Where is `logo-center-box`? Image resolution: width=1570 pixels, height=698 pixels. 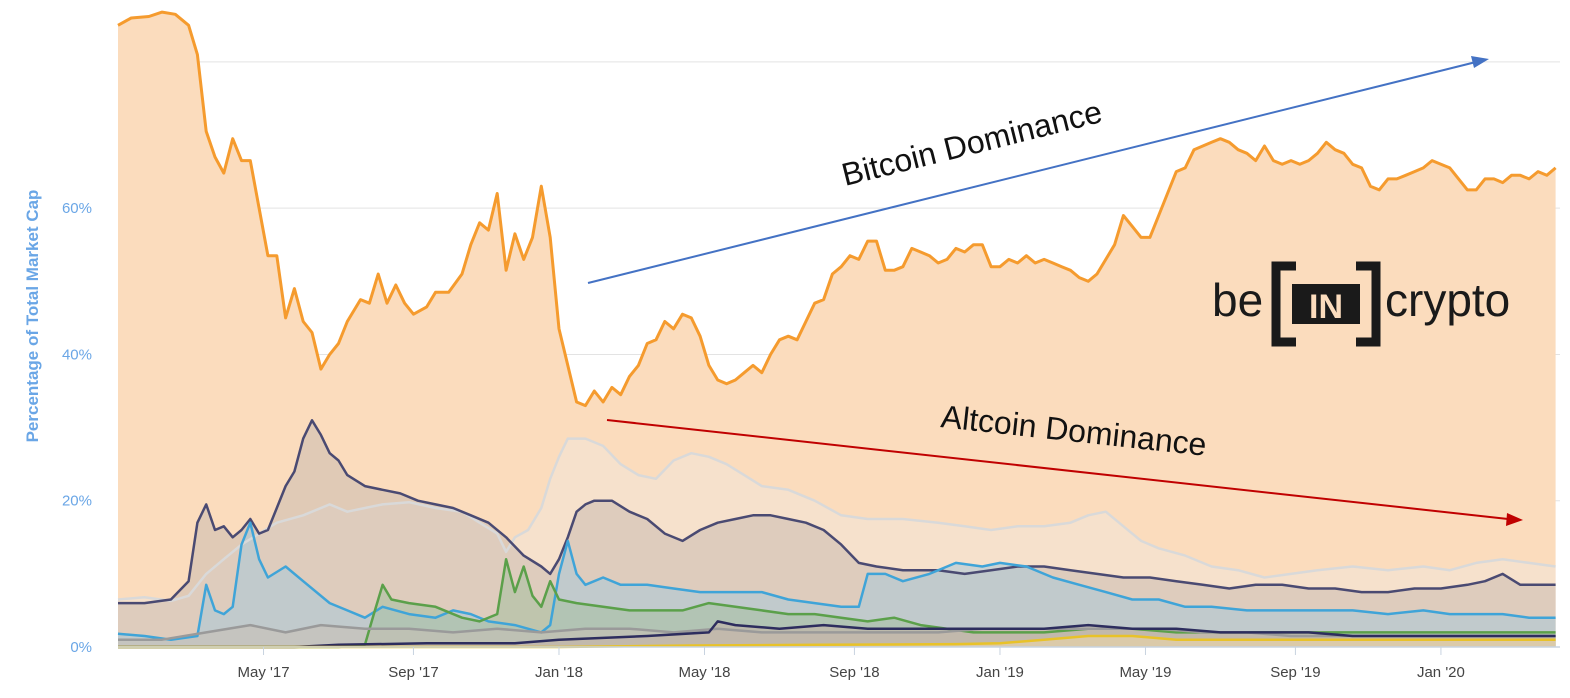 logo-center-box is located at coordinates (1326, 304).